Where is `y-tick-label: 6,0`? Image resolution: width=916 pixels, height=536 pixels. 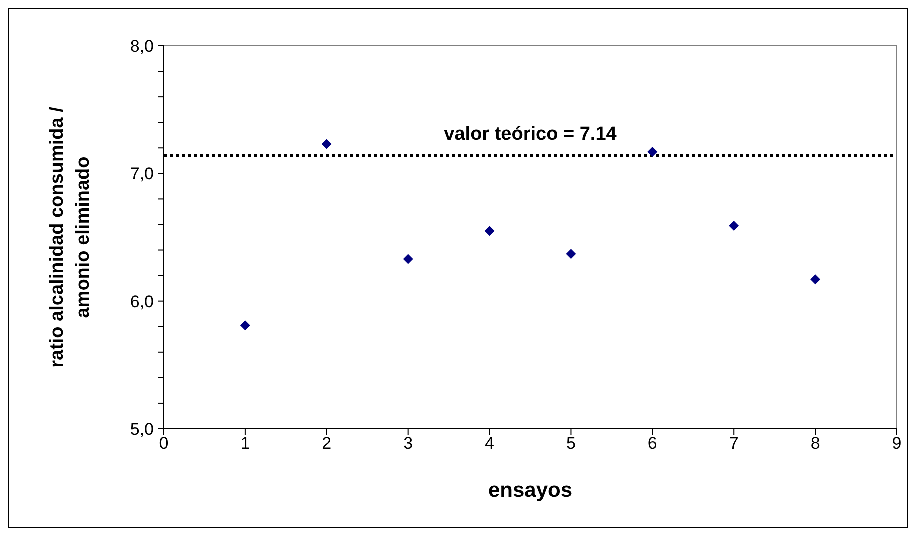 y-tick-label: 6,0 is located at coordinates (142, 302).